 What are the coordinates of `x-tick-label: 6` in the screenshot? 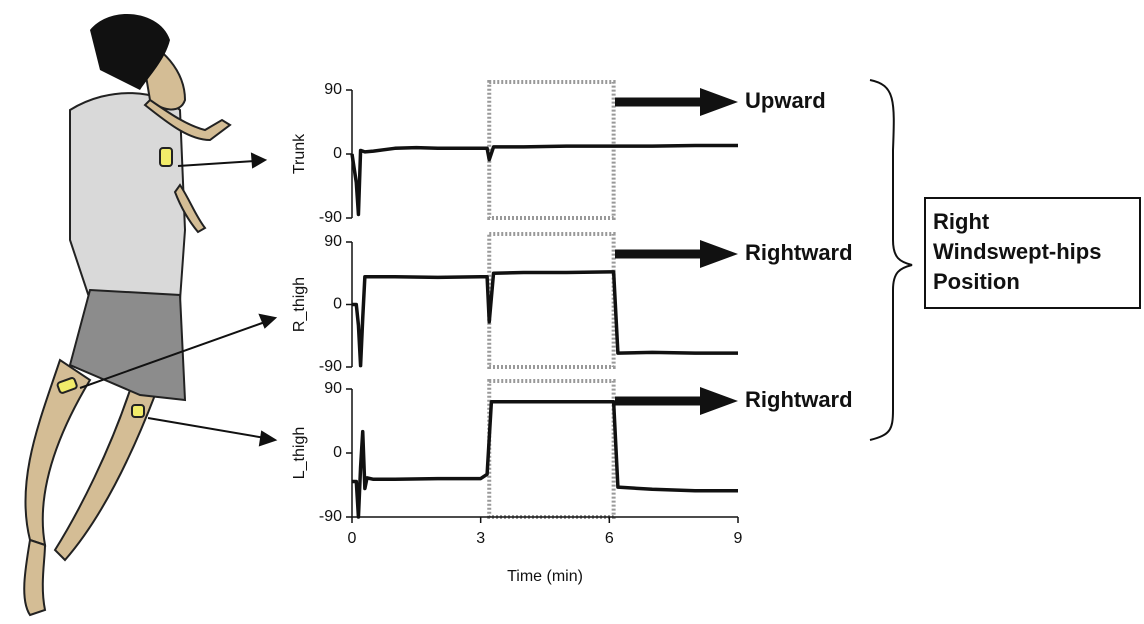 It's located at (609, 538).